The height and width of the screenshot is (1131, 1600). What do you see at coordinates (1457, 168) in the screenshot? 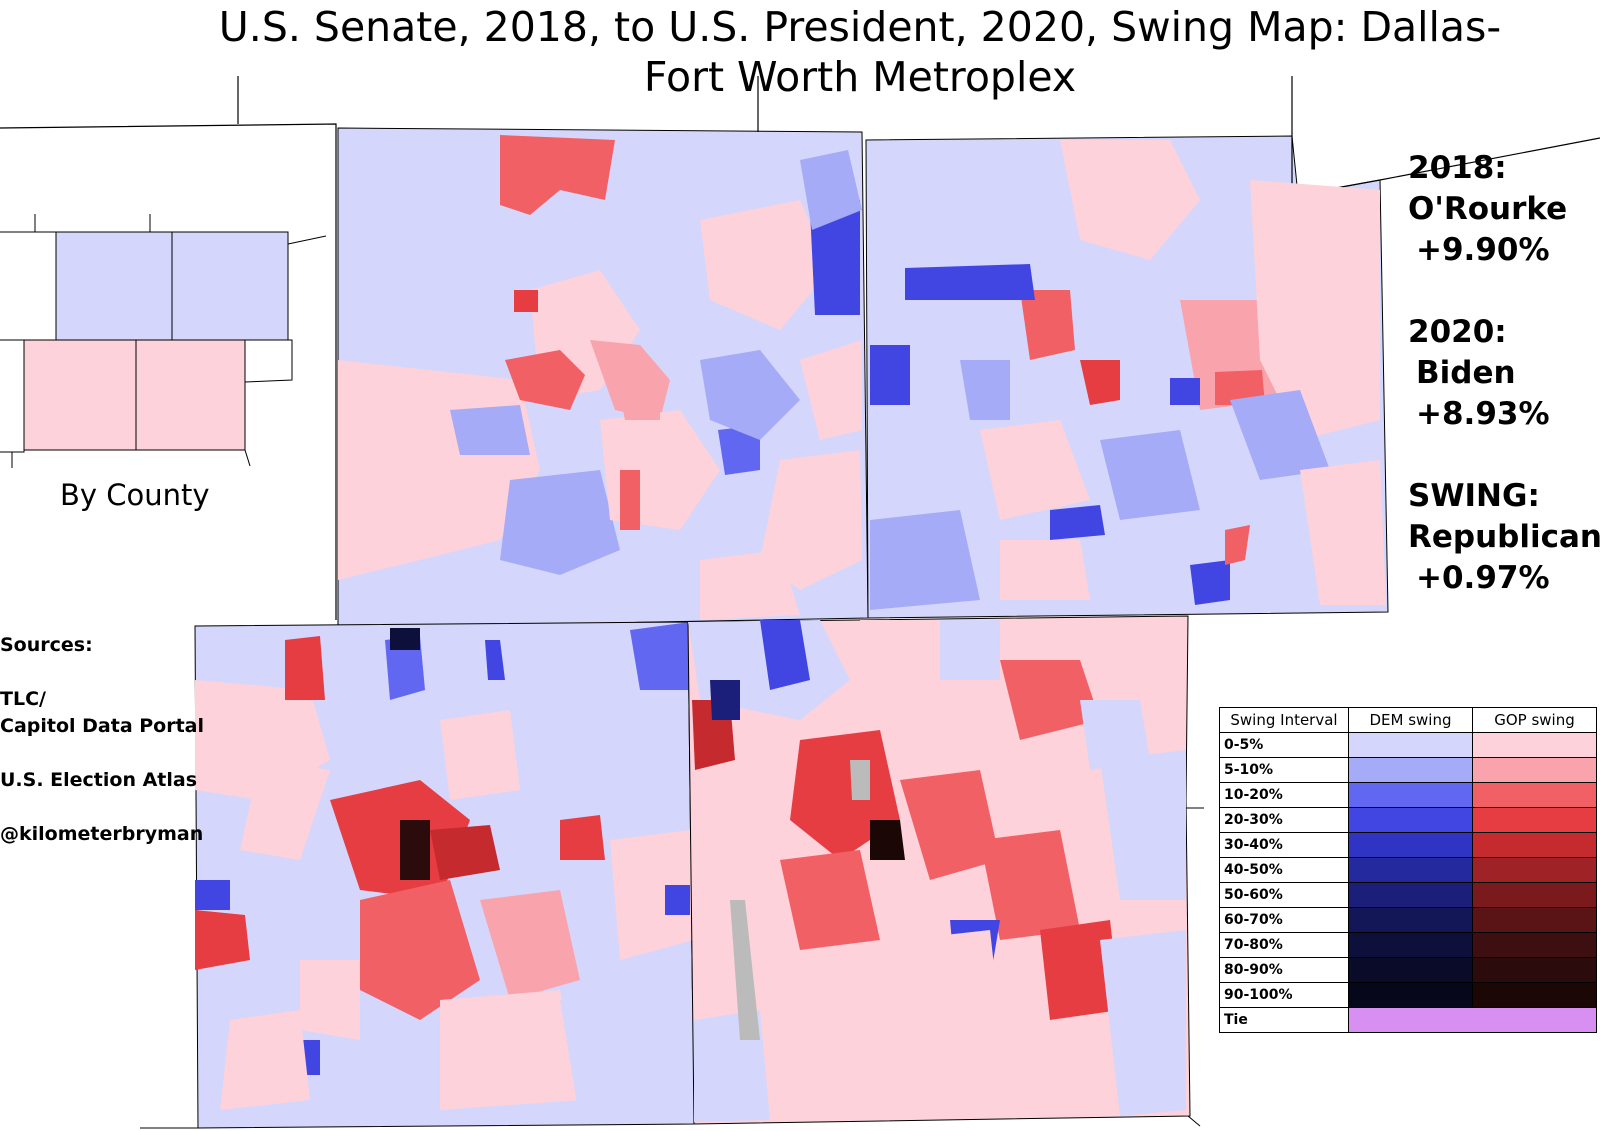
I see `year-2018-label: 2018:` at bounding box center [1457, 168].